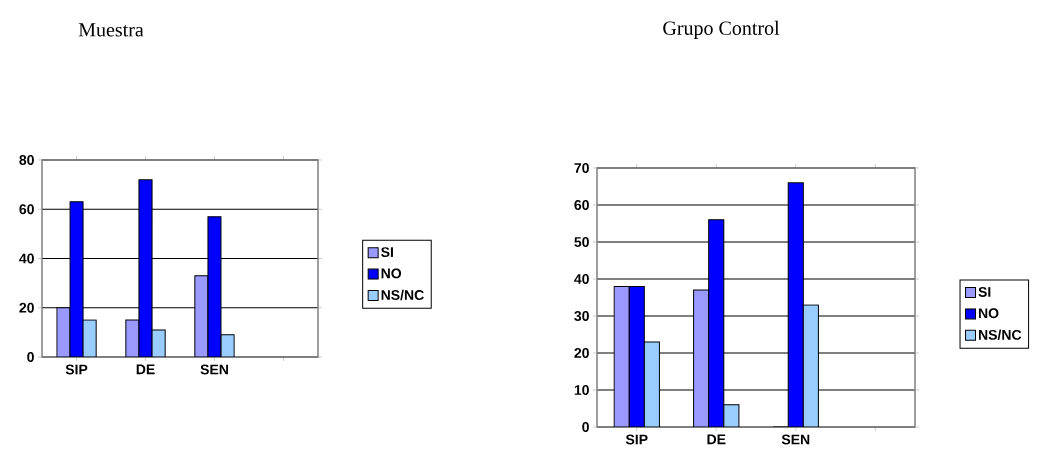 The height and width of the screenshot is (459, 1056). Describe the element at coordinates (26, 160) in the screenshot. I see `y-tick-label: 80` at that location.